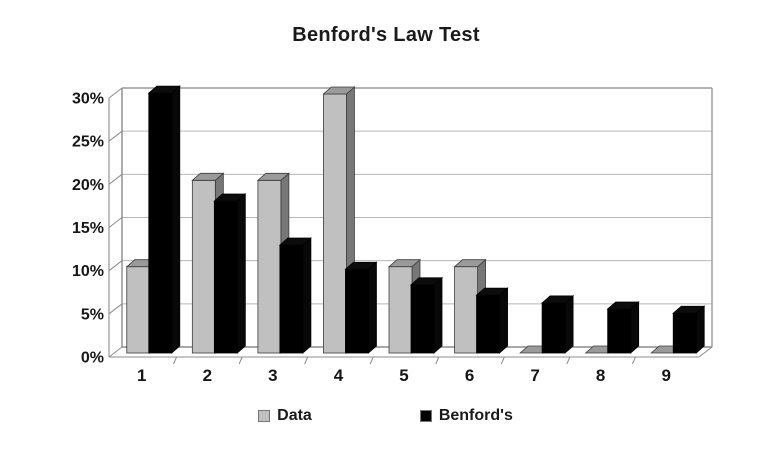 Image resolution: width=771 pixels, height=453 pixels. Describe the element at coordinates (470, 263) in the screenshot. I see `bar-data-6-top` at that location.